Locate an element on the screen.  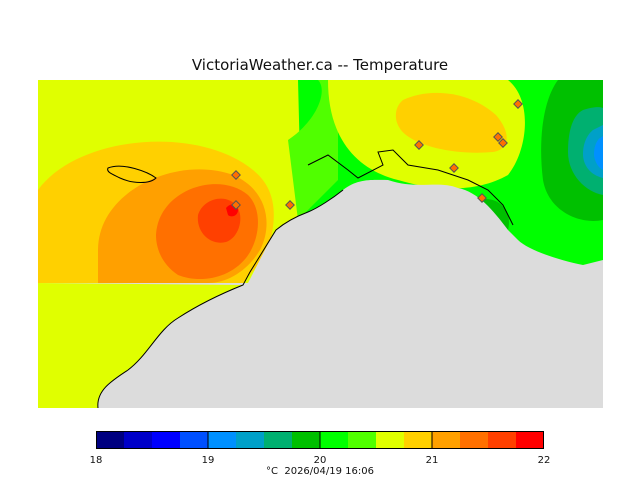
legend-tick-20: 20 is located at coordinates (320, 460).